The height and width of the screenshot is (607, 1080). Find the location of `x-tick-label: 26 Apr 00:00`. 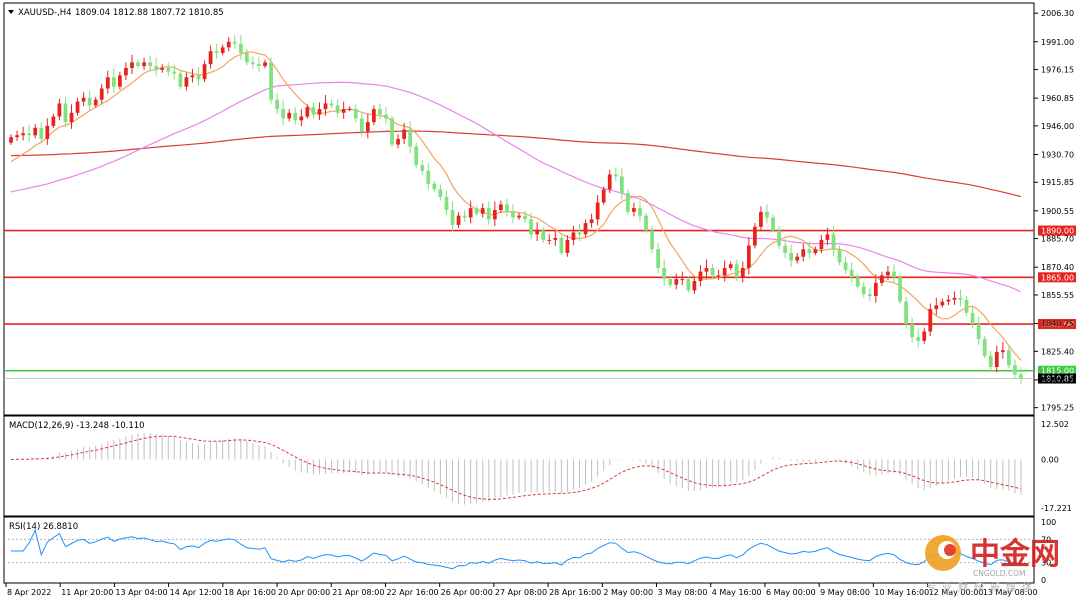

x-tick-label: 26 Apr 00:00 is located at coordinates (467, 592).